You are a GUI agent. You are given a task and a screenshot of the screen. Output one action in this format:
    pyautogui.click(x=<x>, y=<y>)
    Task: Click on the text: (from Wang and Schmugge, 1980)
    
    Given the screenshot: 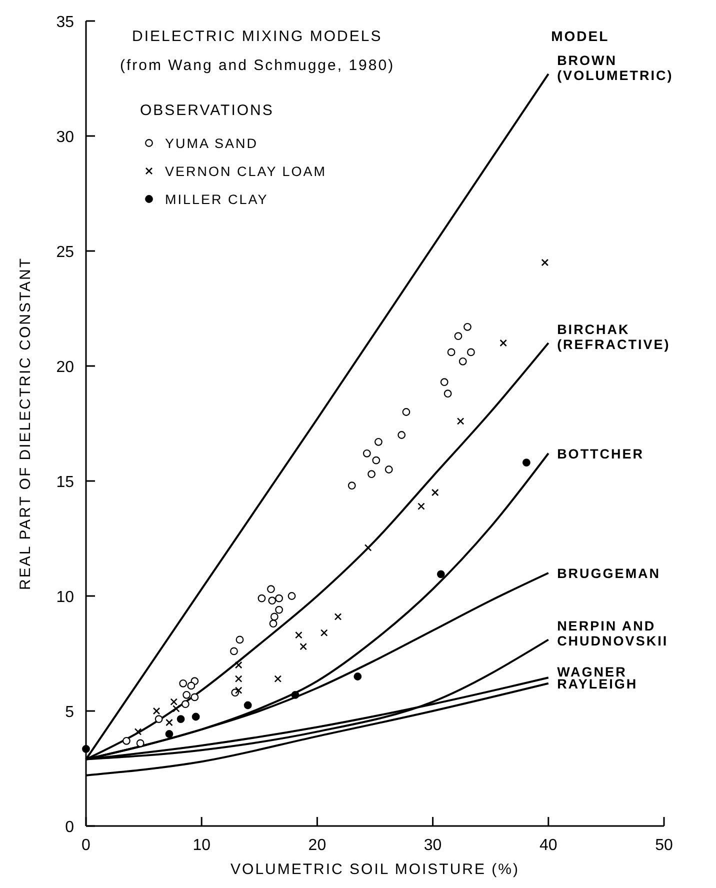 What is the action you would take?
    pyautogui.click(x=257, y=65)
    